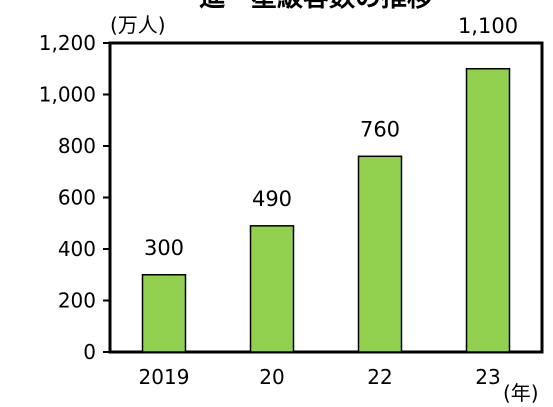 The image size is (553, 407). Describe the element at coordinates (271, 377) in the screenshot. I see `x-tick-label: 20` at that location.